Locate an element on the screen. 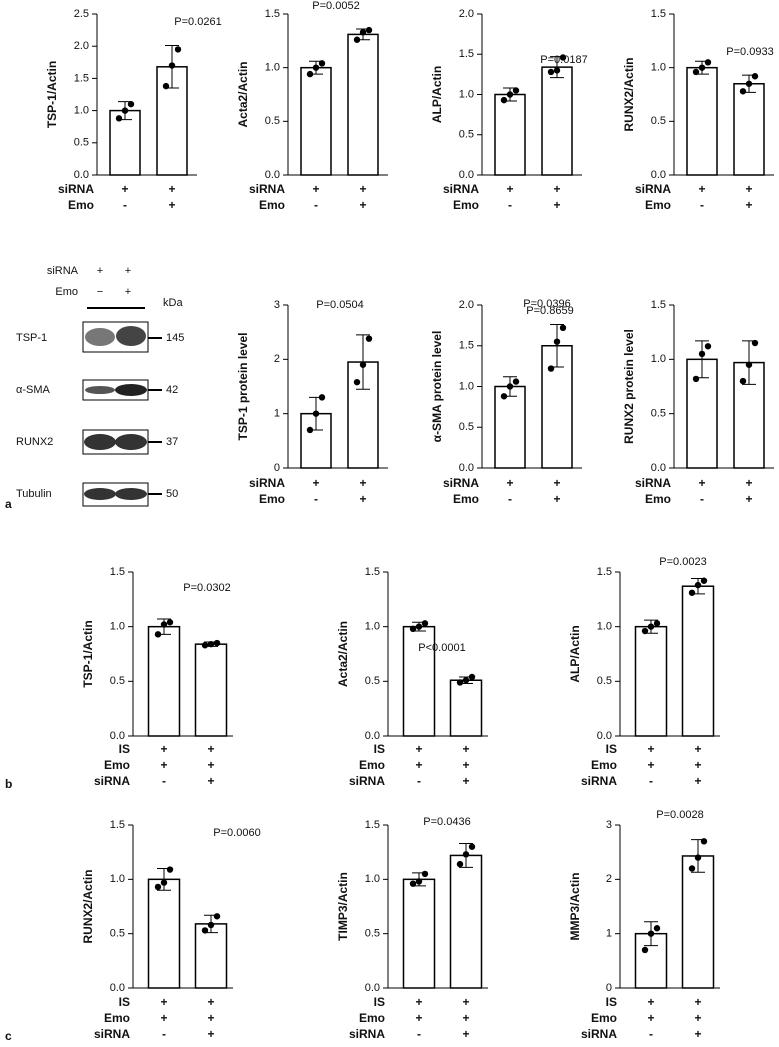 The width and height of the screenshot is (779, 1047). y-tick-label: 3 is located at coordinates (609, 825).